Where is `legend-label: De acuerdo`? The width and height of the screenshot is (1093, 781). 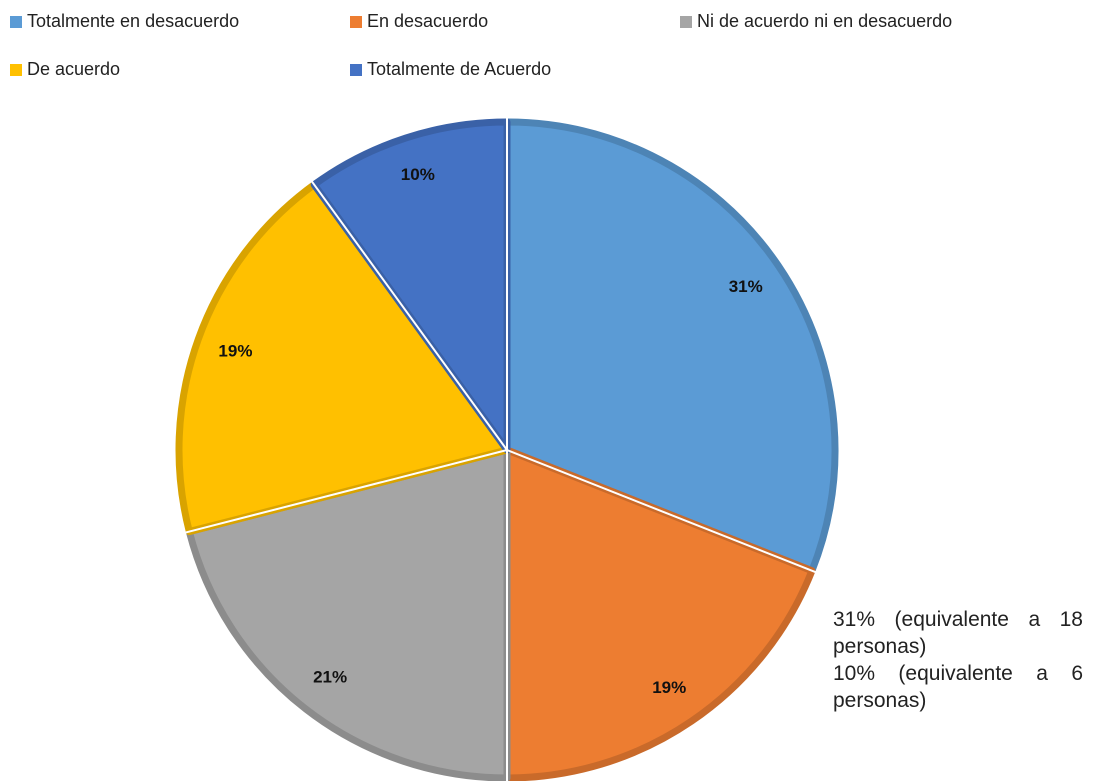 legend-label: De acuerdo is located at coordinates (73, 69).